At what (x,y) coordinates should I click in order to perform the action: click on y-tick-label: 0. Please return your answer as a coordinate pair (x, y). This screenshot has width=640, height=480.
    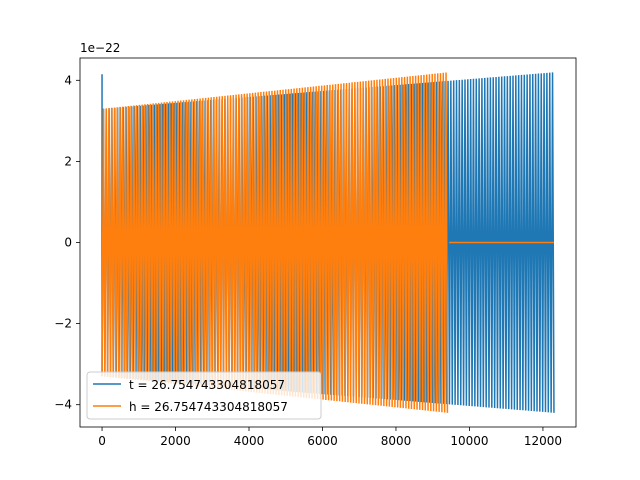
    Looking at the image, I should click on (68, 243).